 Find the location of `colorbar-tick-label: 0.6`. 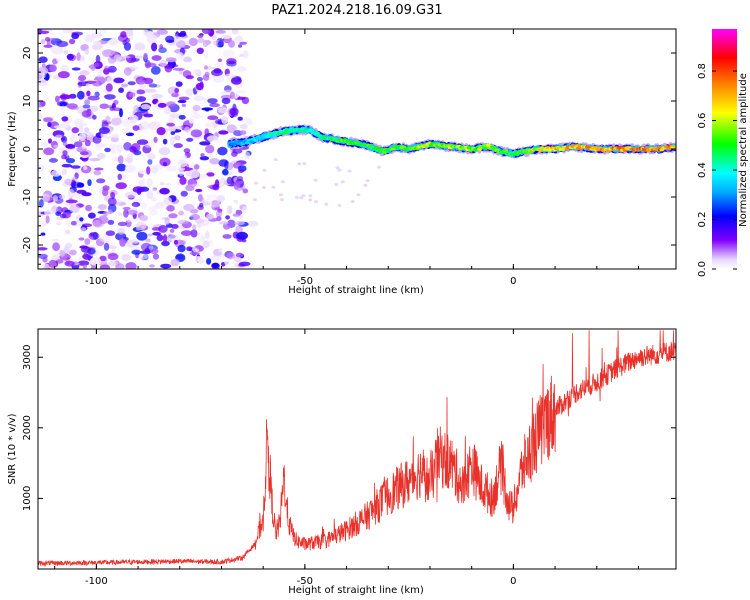

colorbar-tick-label: 0.6 is located at coordinates (702, 121).